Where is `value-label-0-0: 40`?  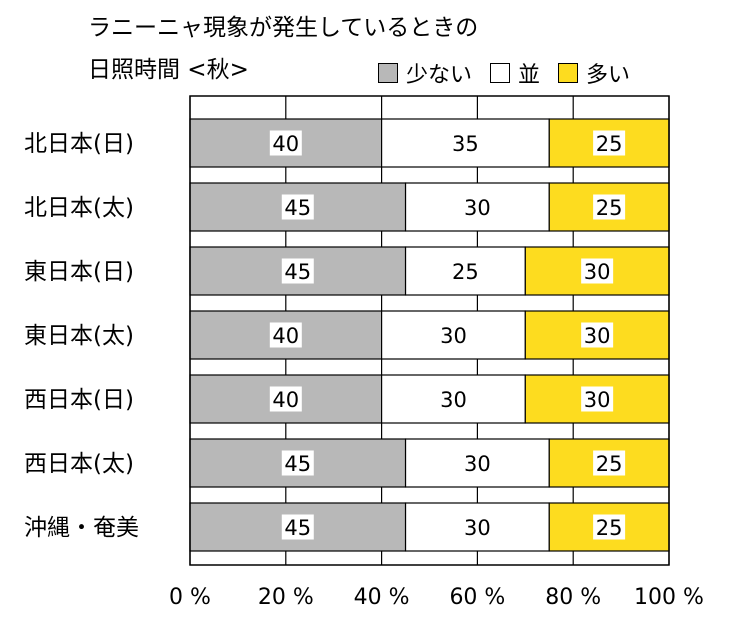 value-label-0-0: 40 is located at coordinates (285, 144).